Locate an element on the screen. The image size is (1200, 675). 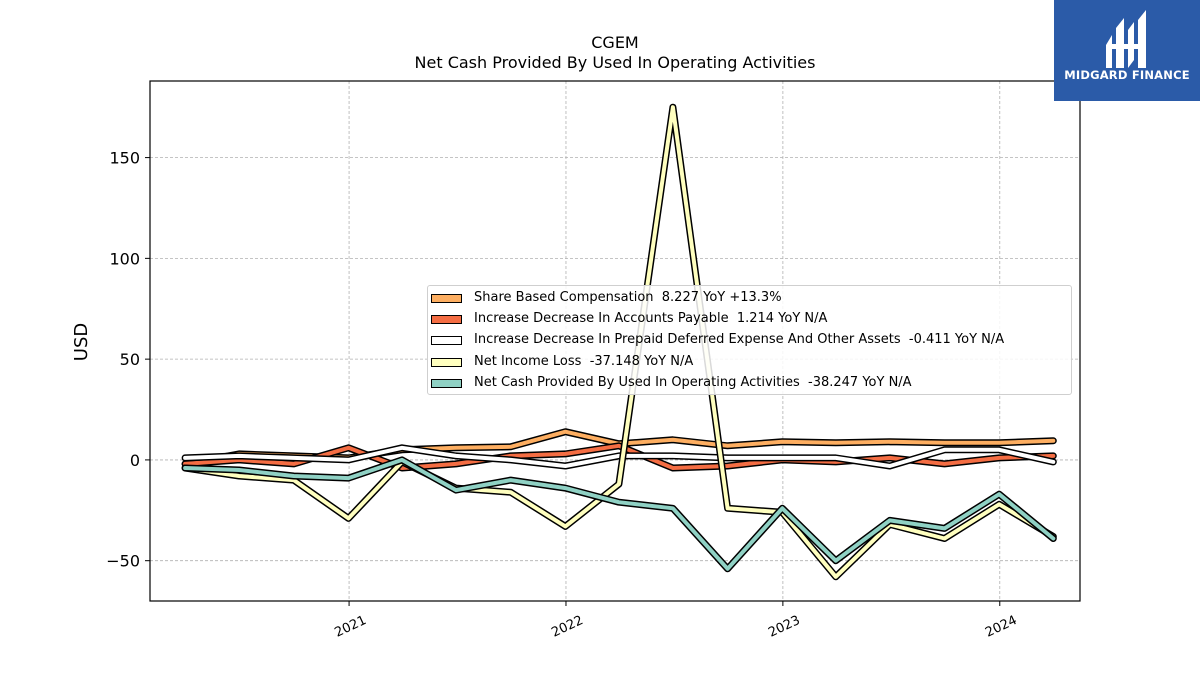
y-tick-label: −50 is located at coordinates (123, 561).